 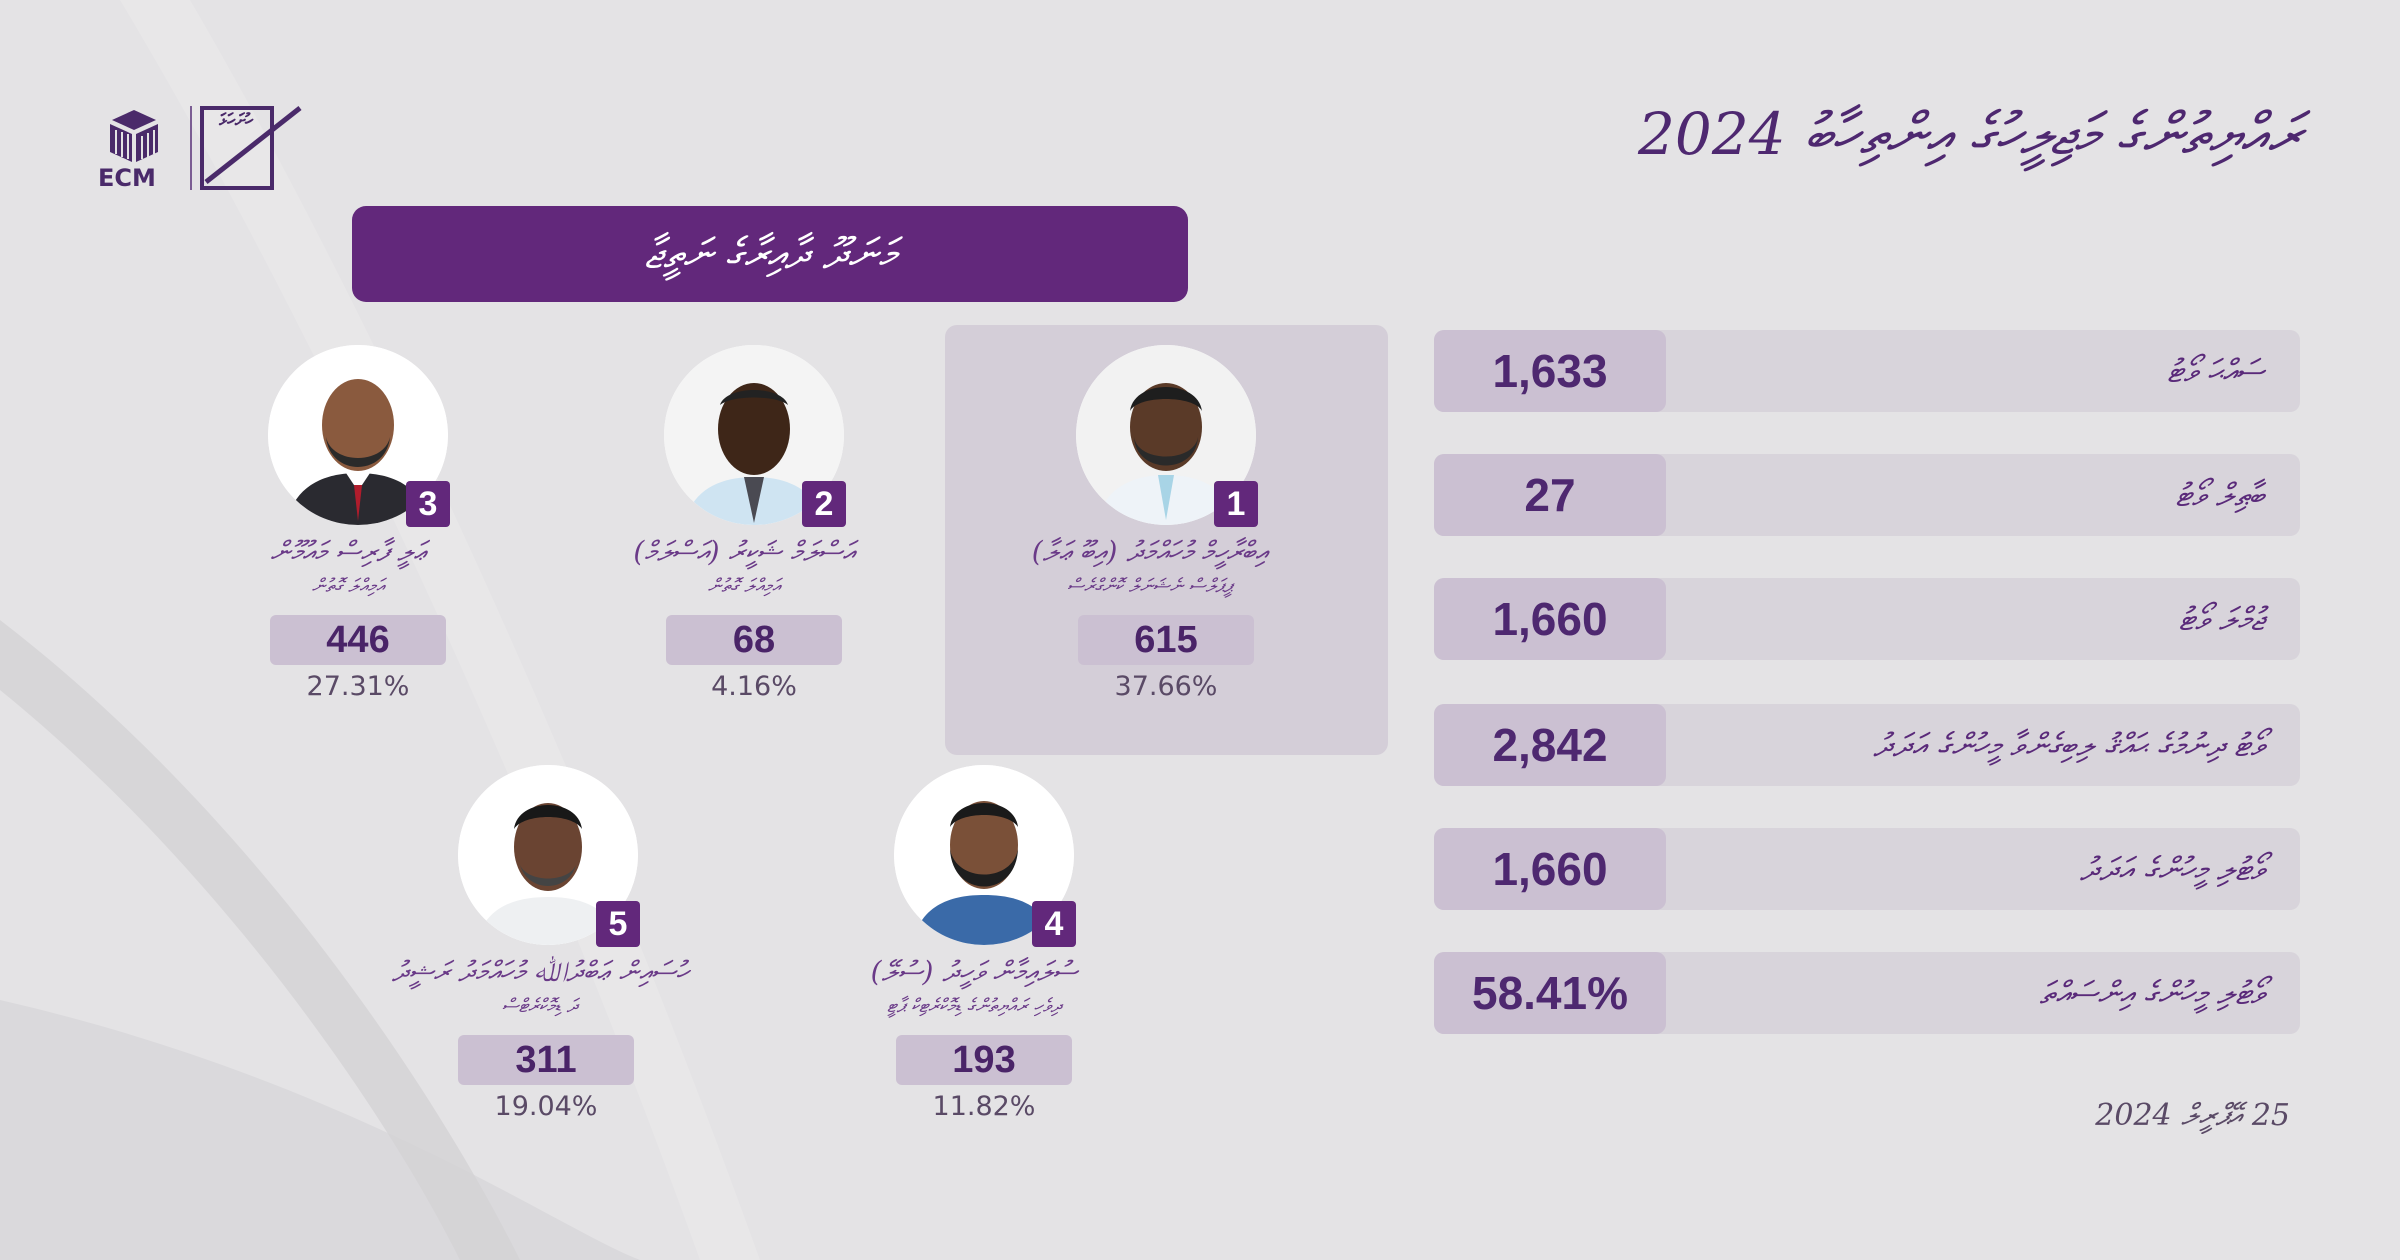 I want to click on stat-label: ބާޠިލް ވޯޓު, so click(x=2219, y=494).